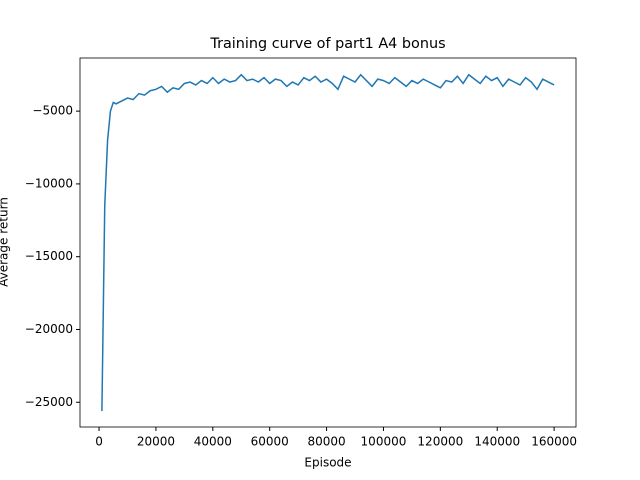  I want to click on x-tick-label: 40000, so click(213, 442).